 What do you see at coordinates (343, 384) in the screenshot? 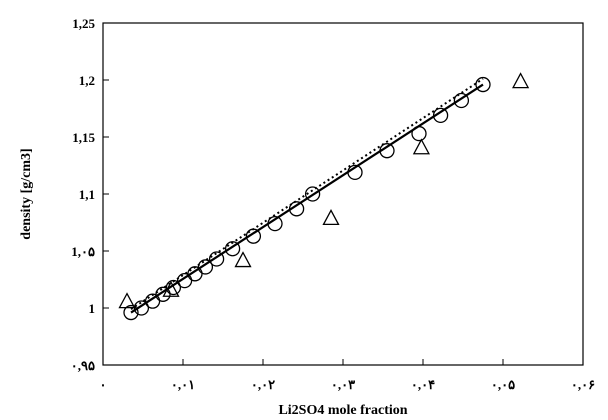
I see `x-tick-label: ٠,٠٣` at bounding box center [343, 384].